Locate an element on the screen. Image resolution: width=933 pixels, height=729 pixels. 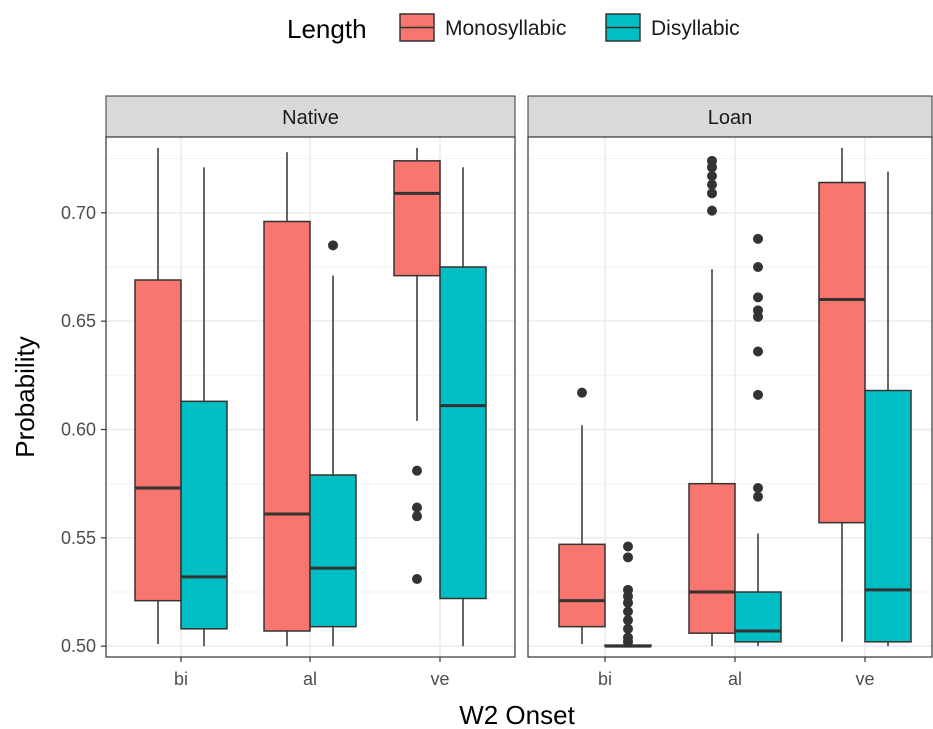
legend: Length Monosyllabic Disyllabic is located at coordinates (513, 28).